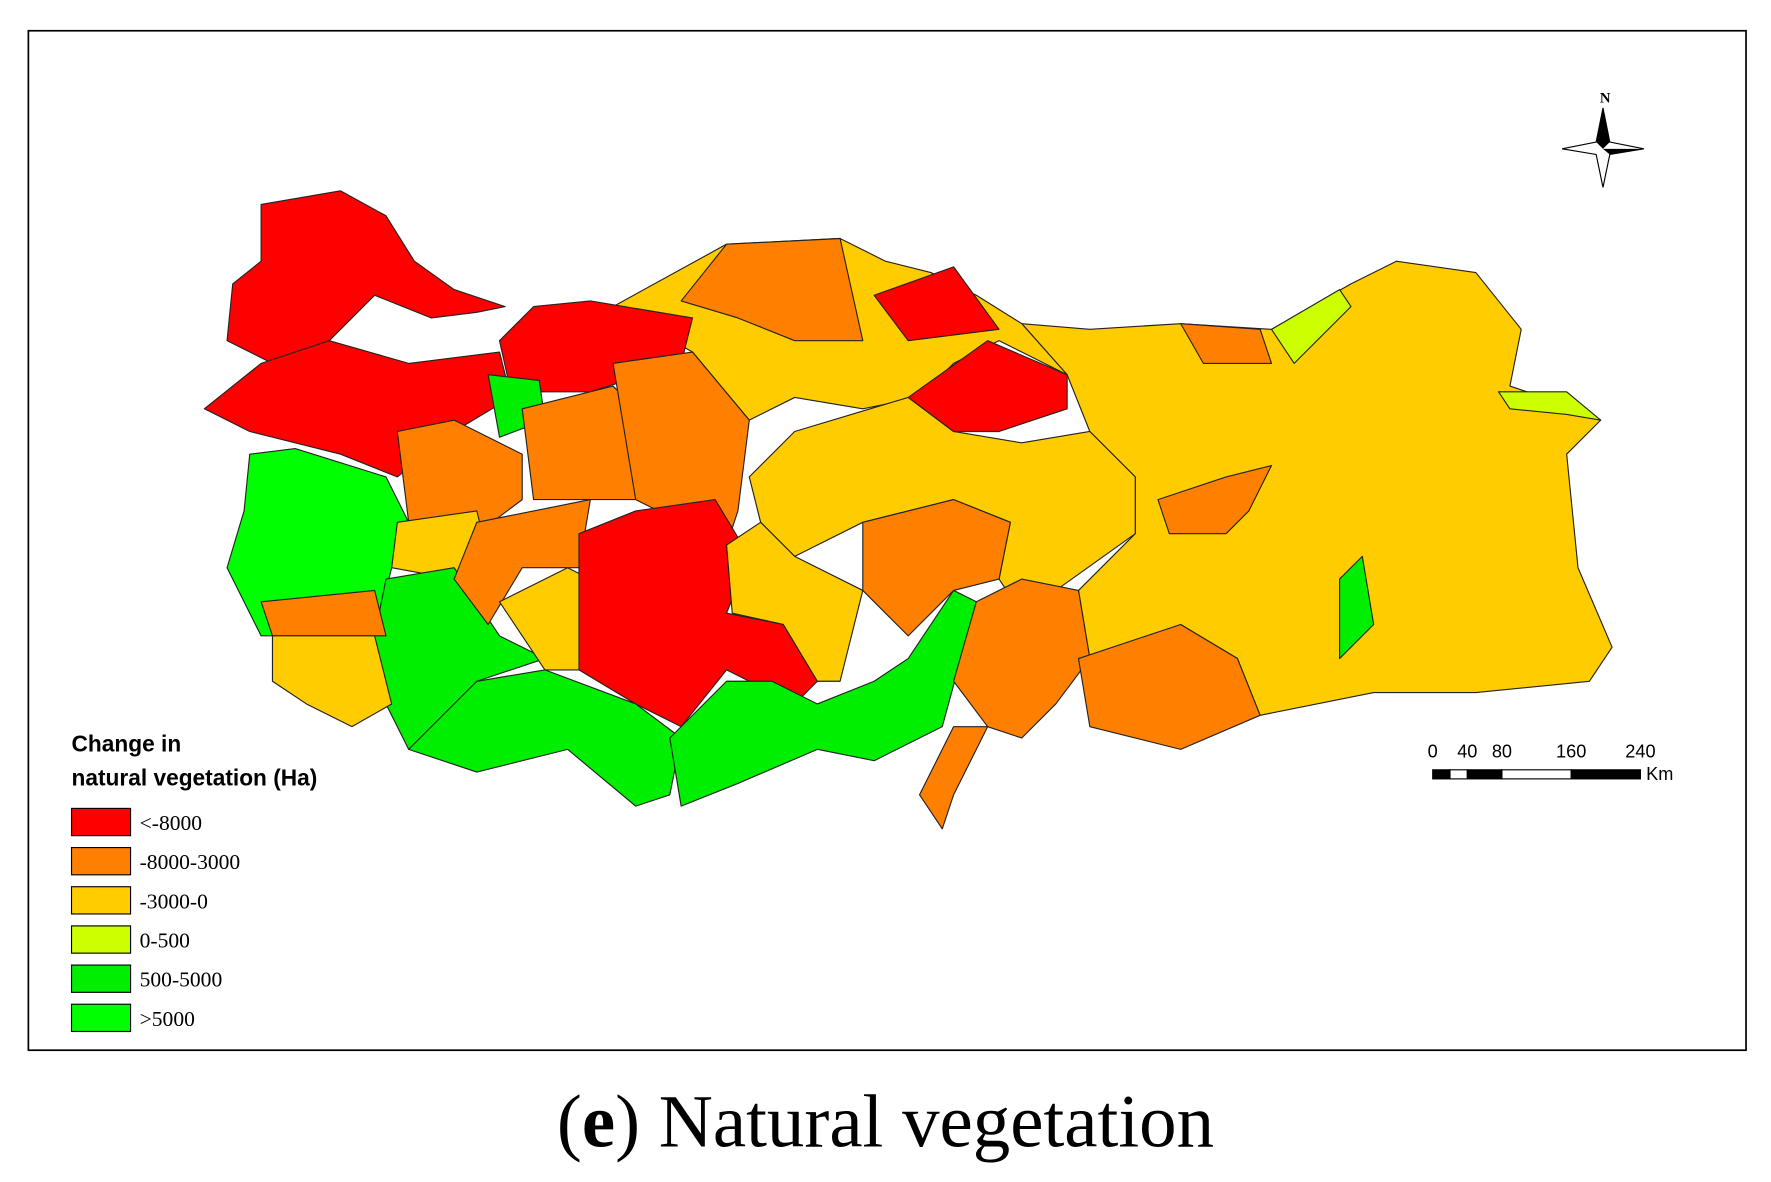 The height and width of the screenshot is (1182, 1771). Describe the element at coordinates (1659, 774) in the screenshot. I see `scale-unit: Km` at that location.